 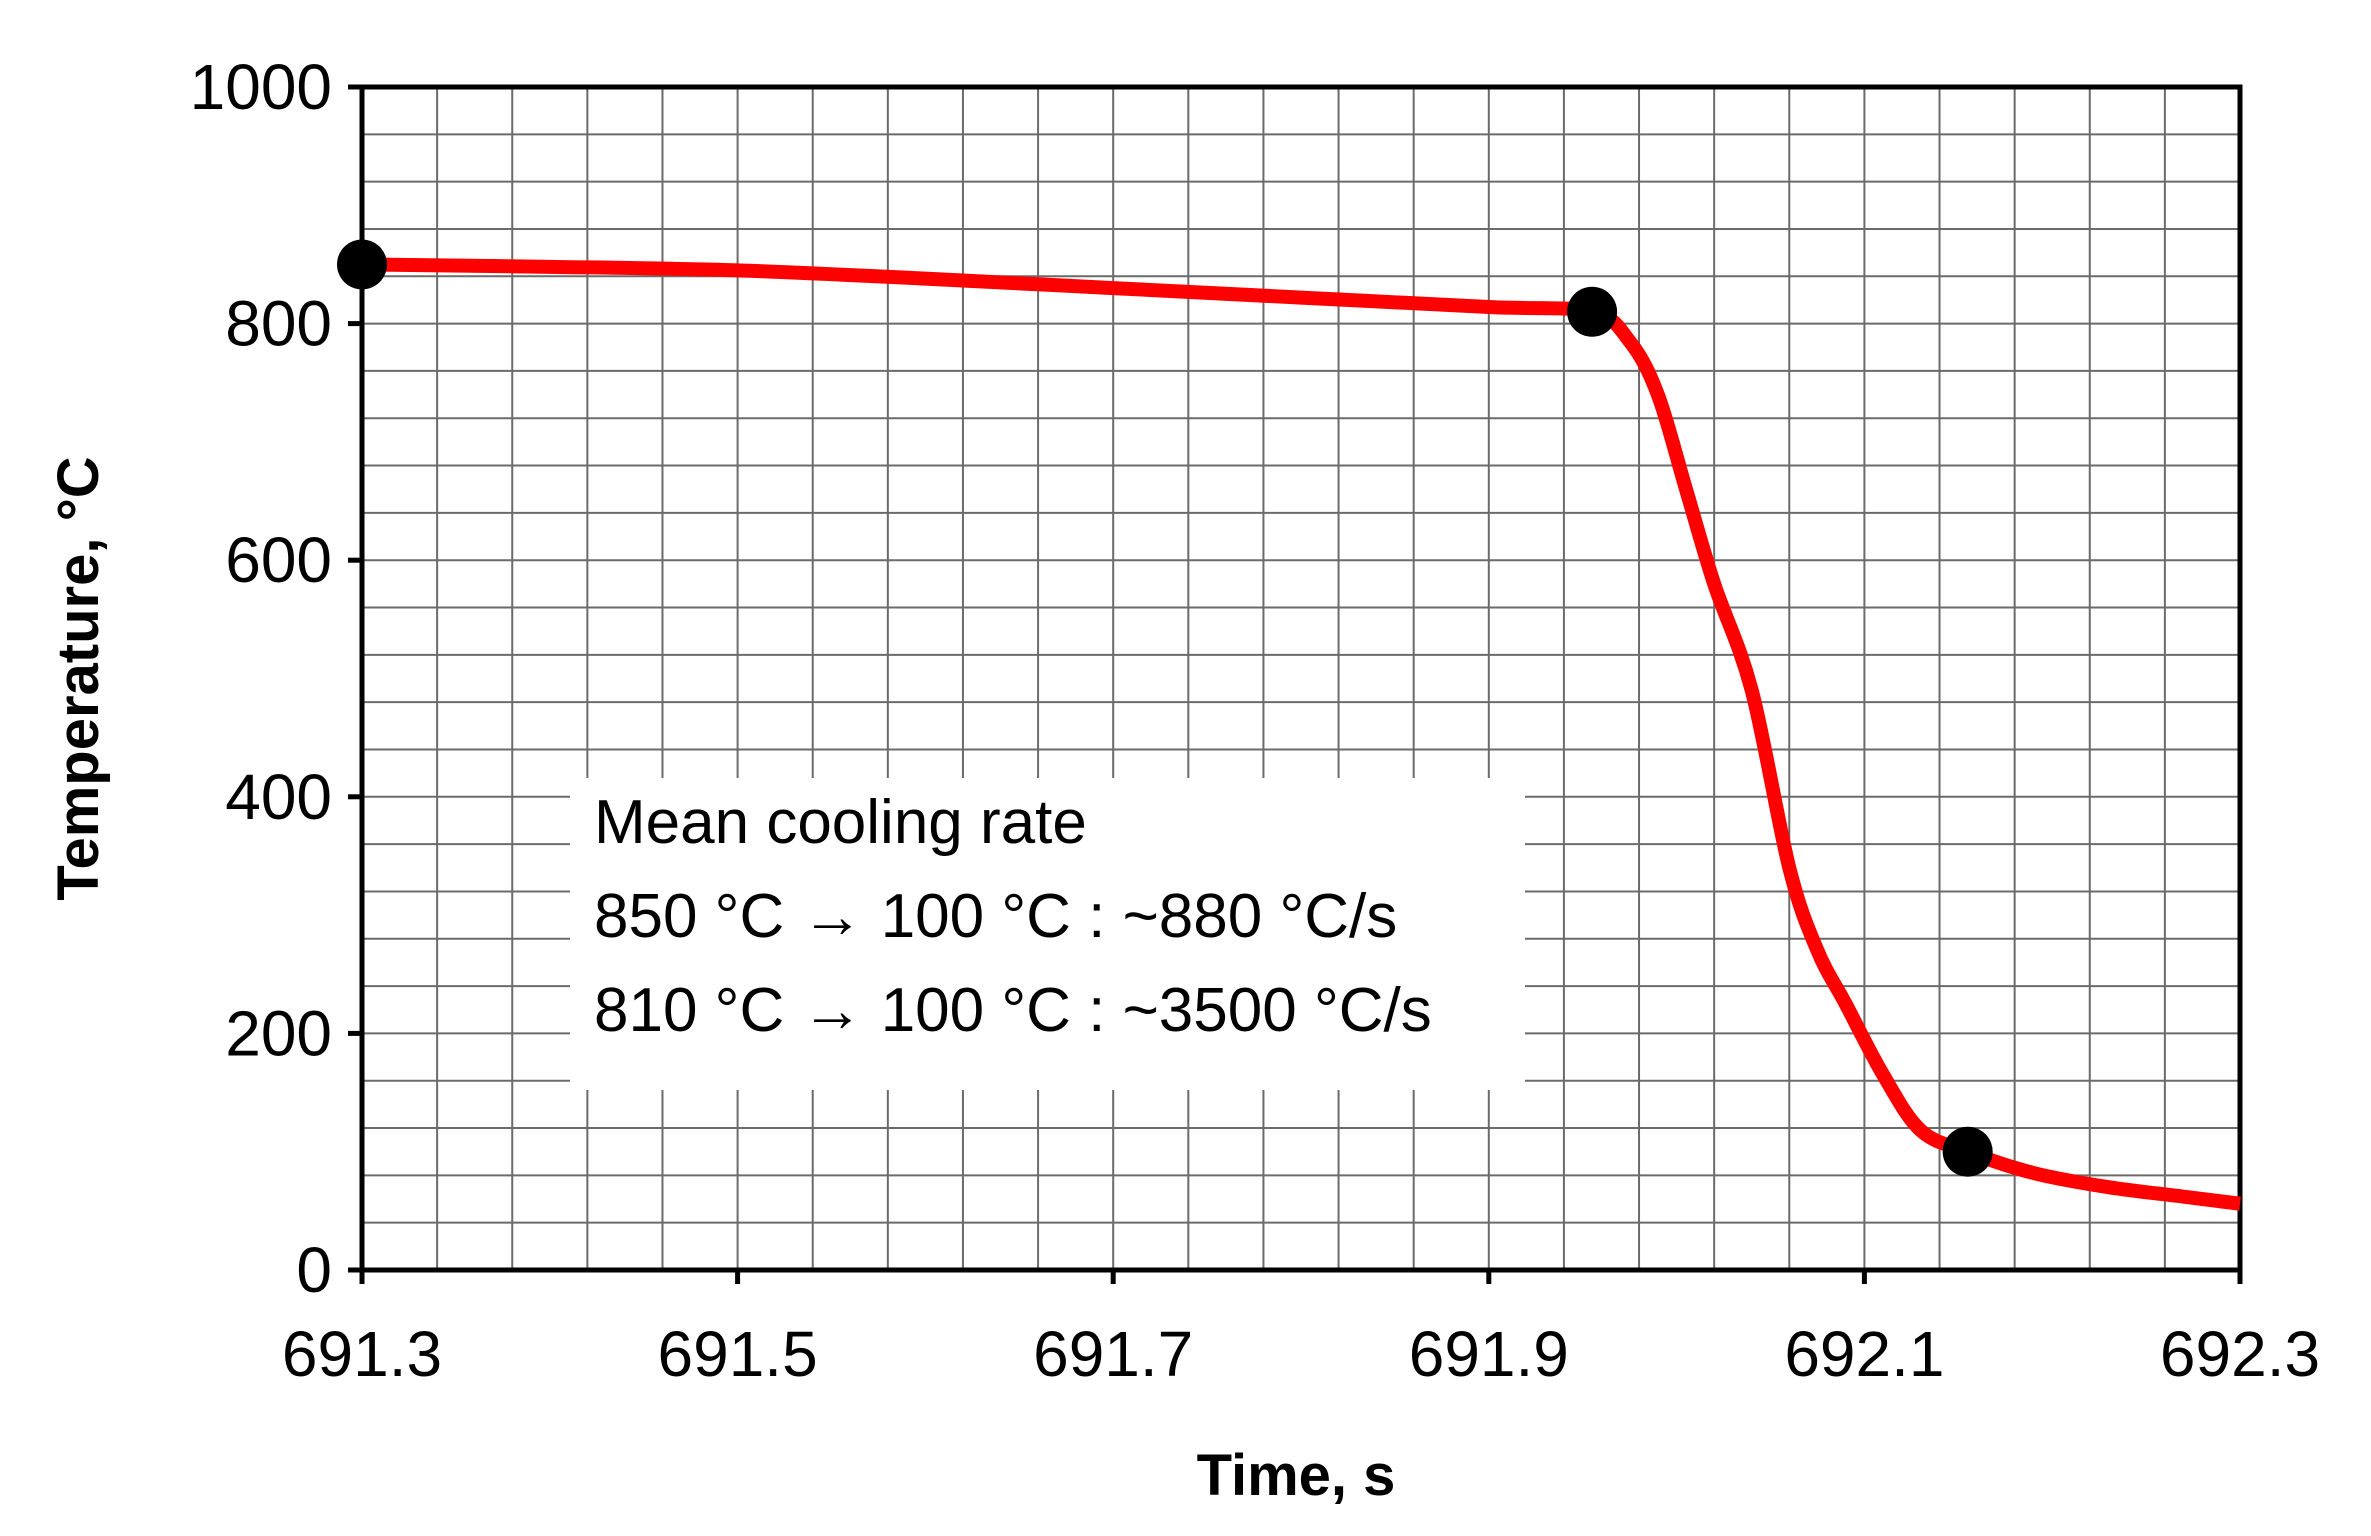 I want to click on annotation-background, so click(x=1047, y=934).